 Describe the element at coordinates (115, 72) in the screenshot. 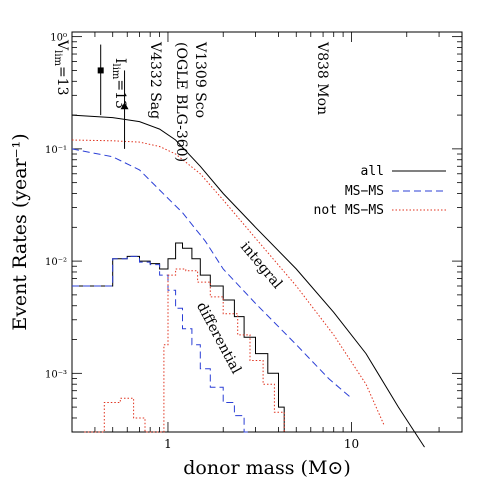

I see `limit-i-sub: lim` at that location.